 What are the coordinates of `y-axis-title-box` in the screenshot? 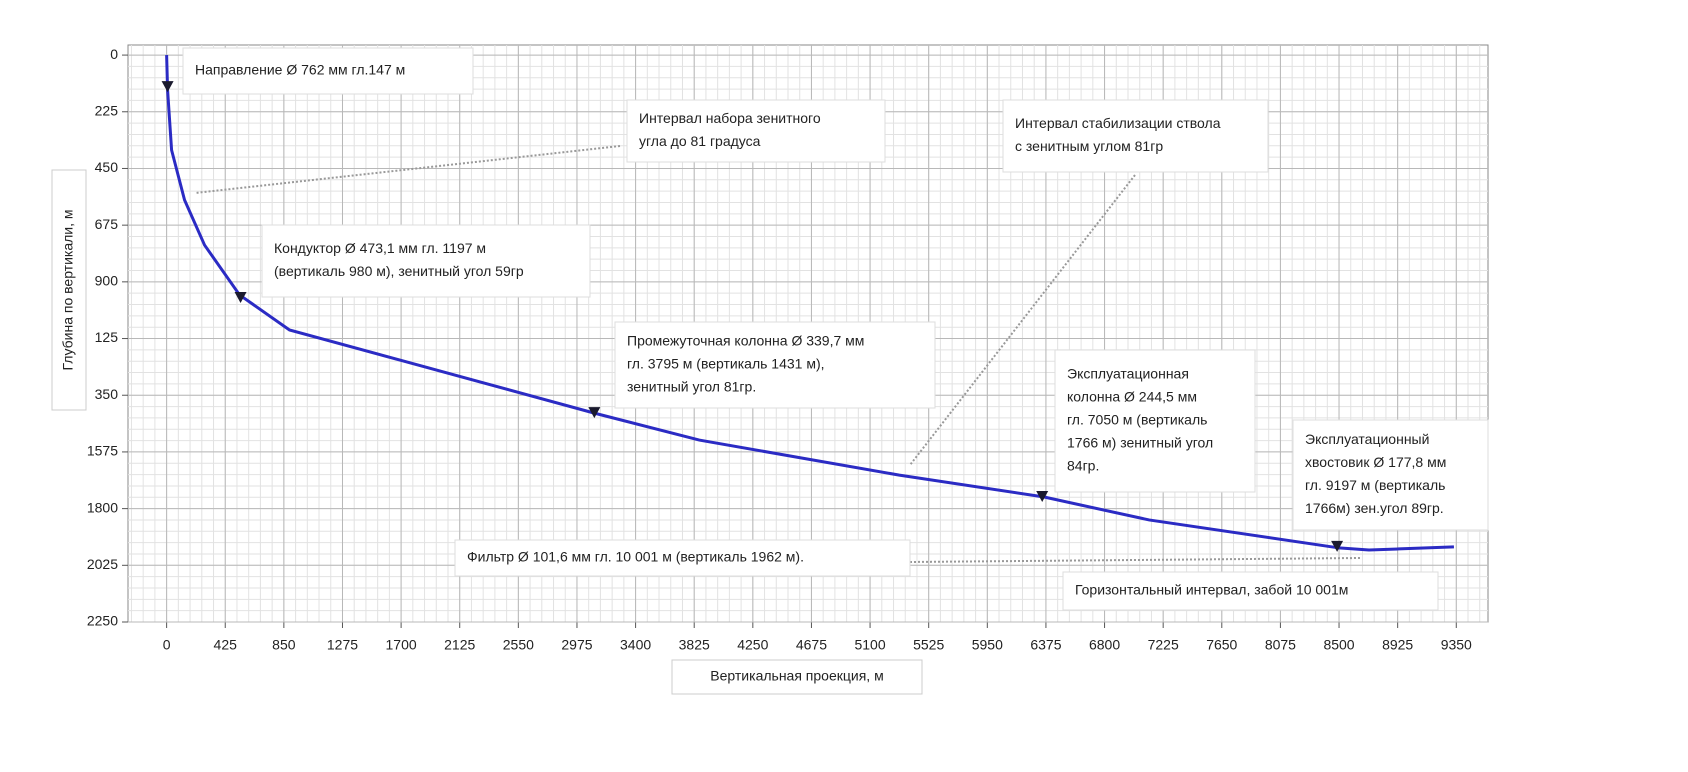 It's located at (69, 290).